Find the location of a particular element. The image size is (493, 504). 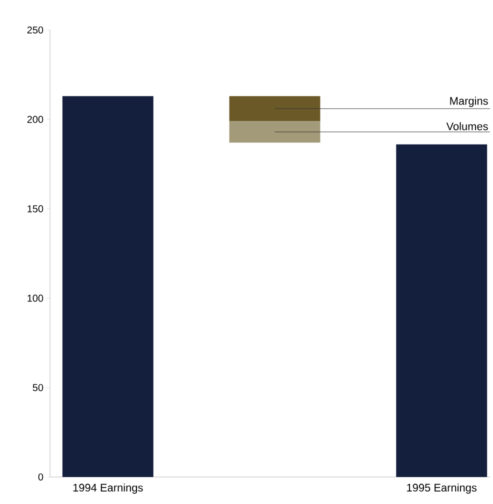

y-tick-label: 50 is located at coordinates (38, 388).